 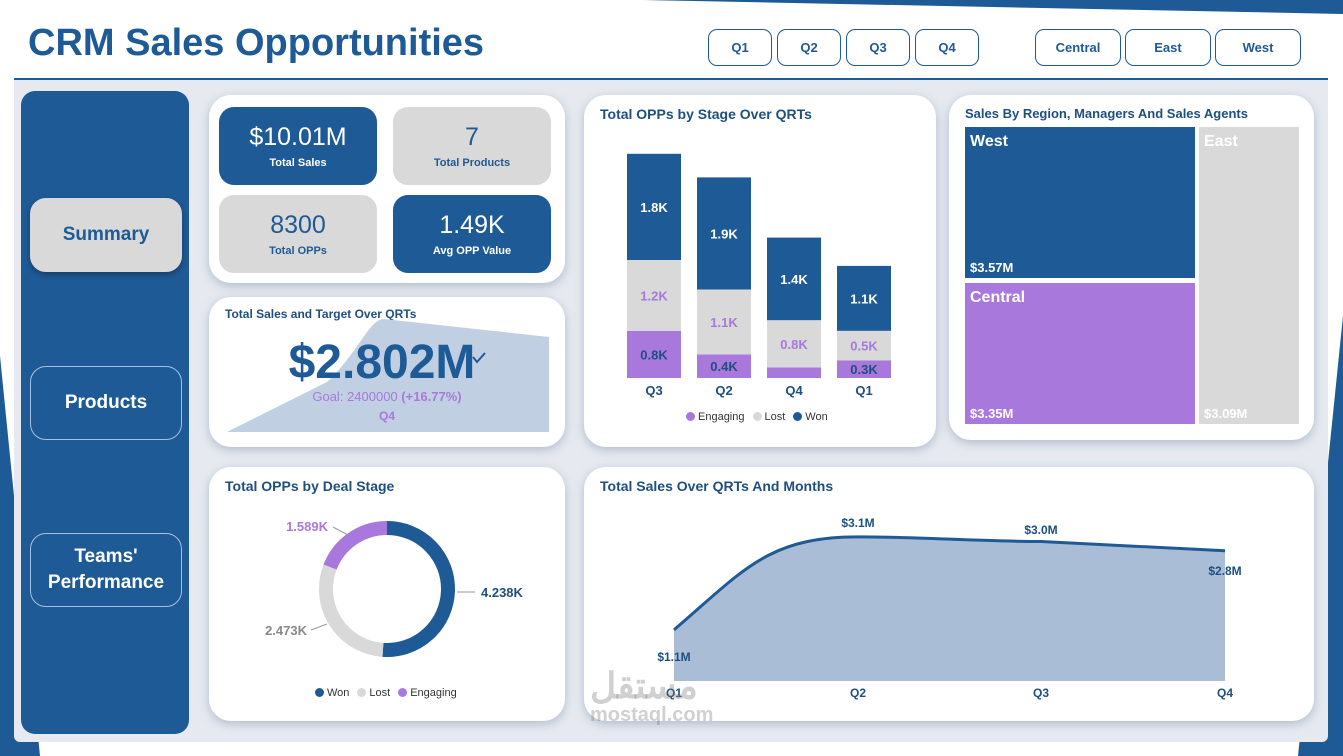 I want to click on sales-area-fill, so click(x=949, y=608).